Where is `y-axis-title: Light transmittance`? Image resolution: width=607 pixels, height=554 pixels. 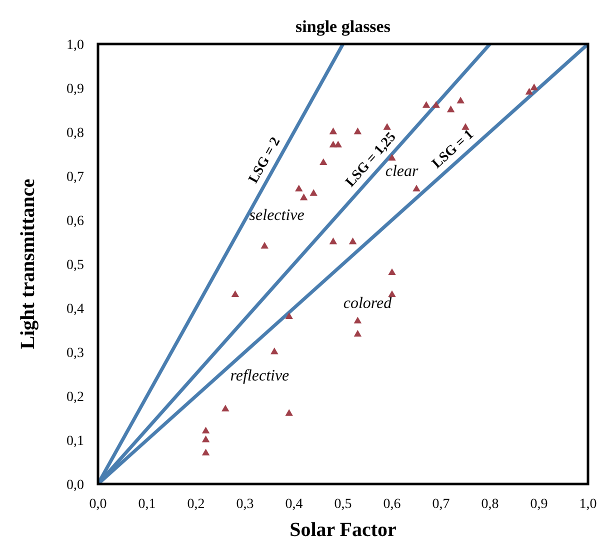 y-axis-title: Light transmittance is located at coordinates (28, 264).